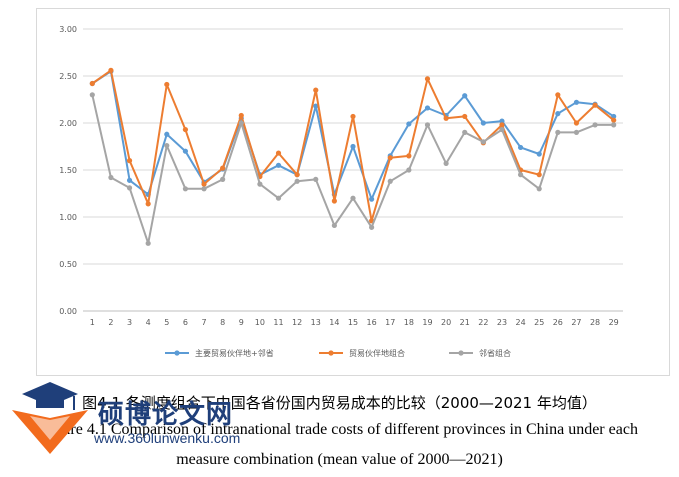  Describe the element at coordinates (372, 322) in the screenshot. I see `x-tick-label: 16` at that location.